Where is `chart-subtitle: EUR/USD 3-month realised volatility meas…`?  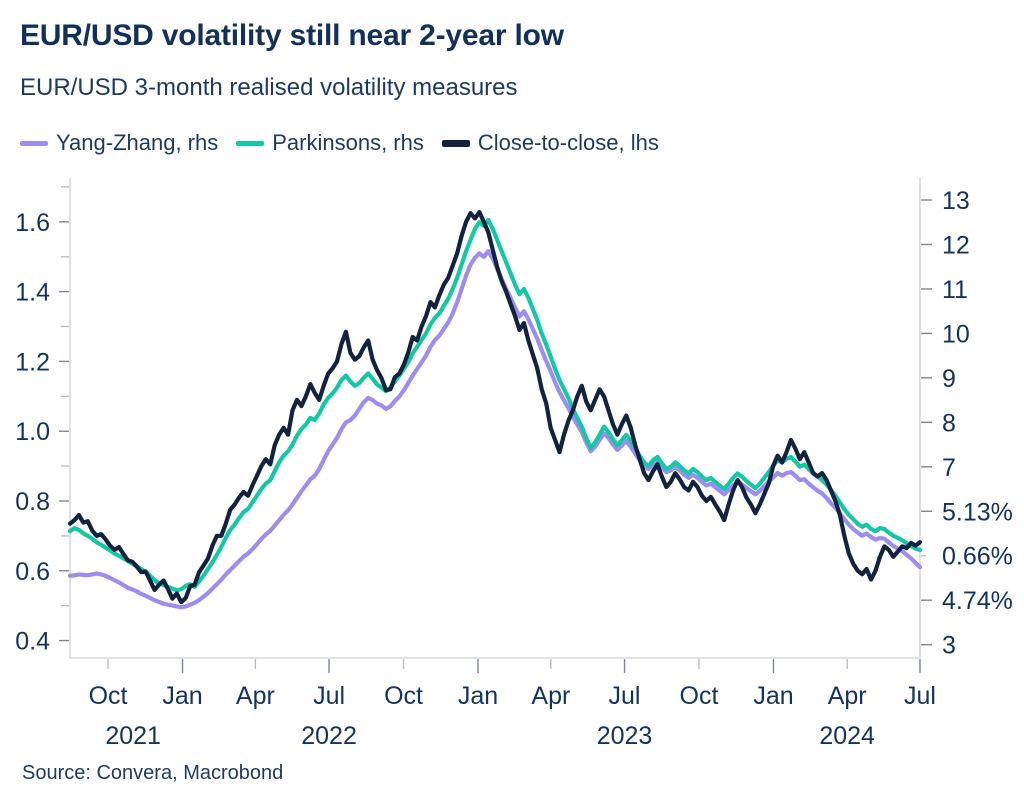 chart-subtitle: EUR/USD 3-month realised volatility meas… is located at coordinates (269, 87).